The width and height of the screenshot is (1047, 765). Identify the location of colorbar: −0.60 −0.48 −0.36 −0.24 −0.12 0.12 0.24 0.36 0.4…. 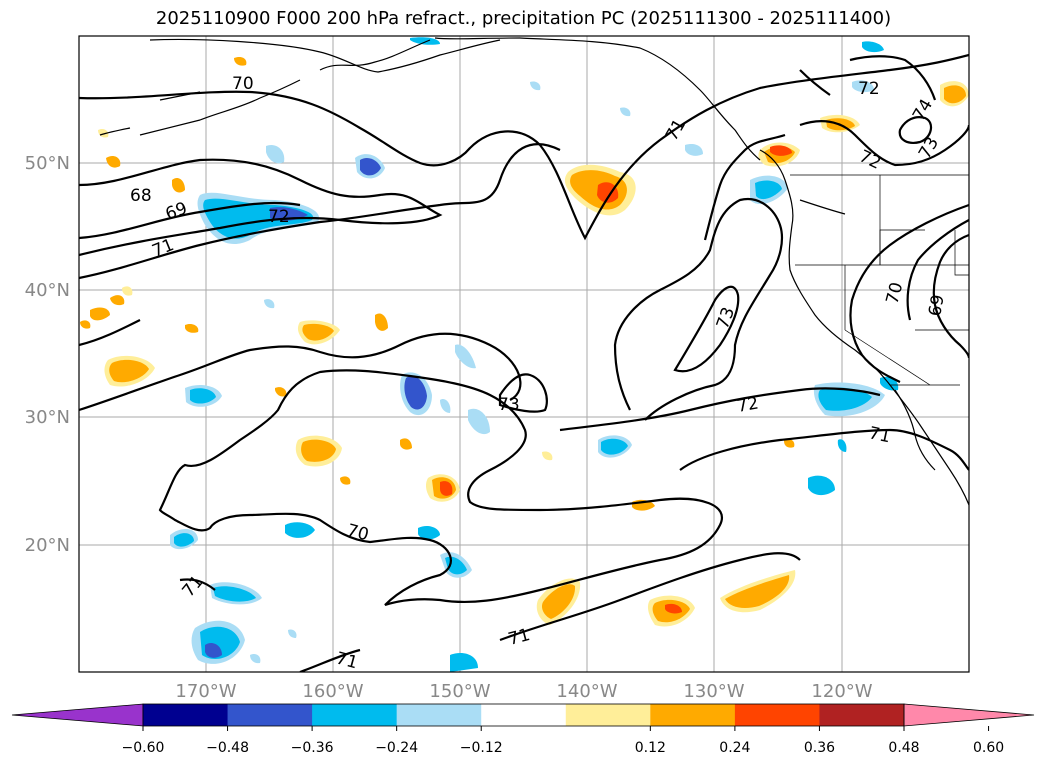
(523, 729).